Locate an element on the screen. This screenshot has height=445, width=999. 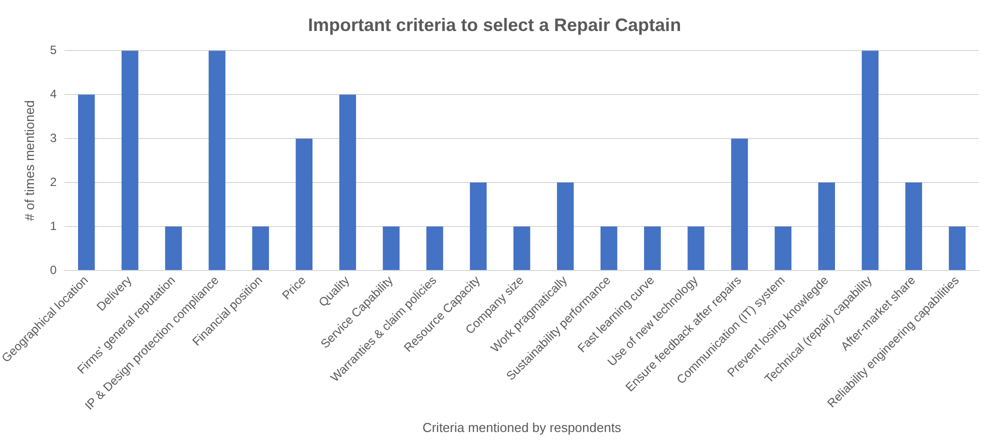
y-axis-title: # of times mentioned is located at coordinates (29, 160).